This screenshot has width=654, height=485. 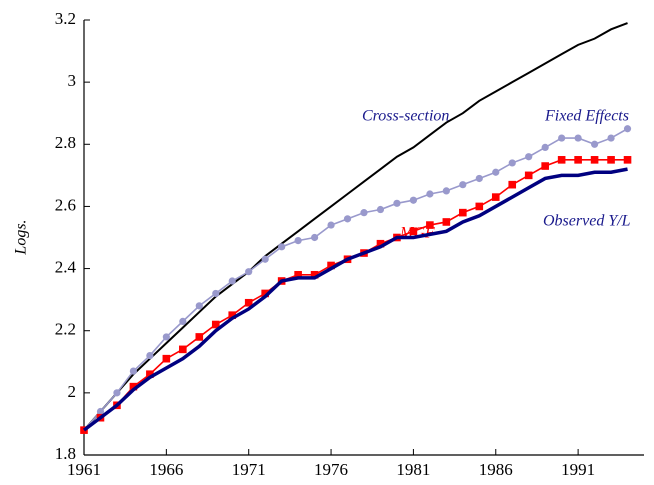 I want to click on y-tick-label: 3.2, so click(x=65, y=18).